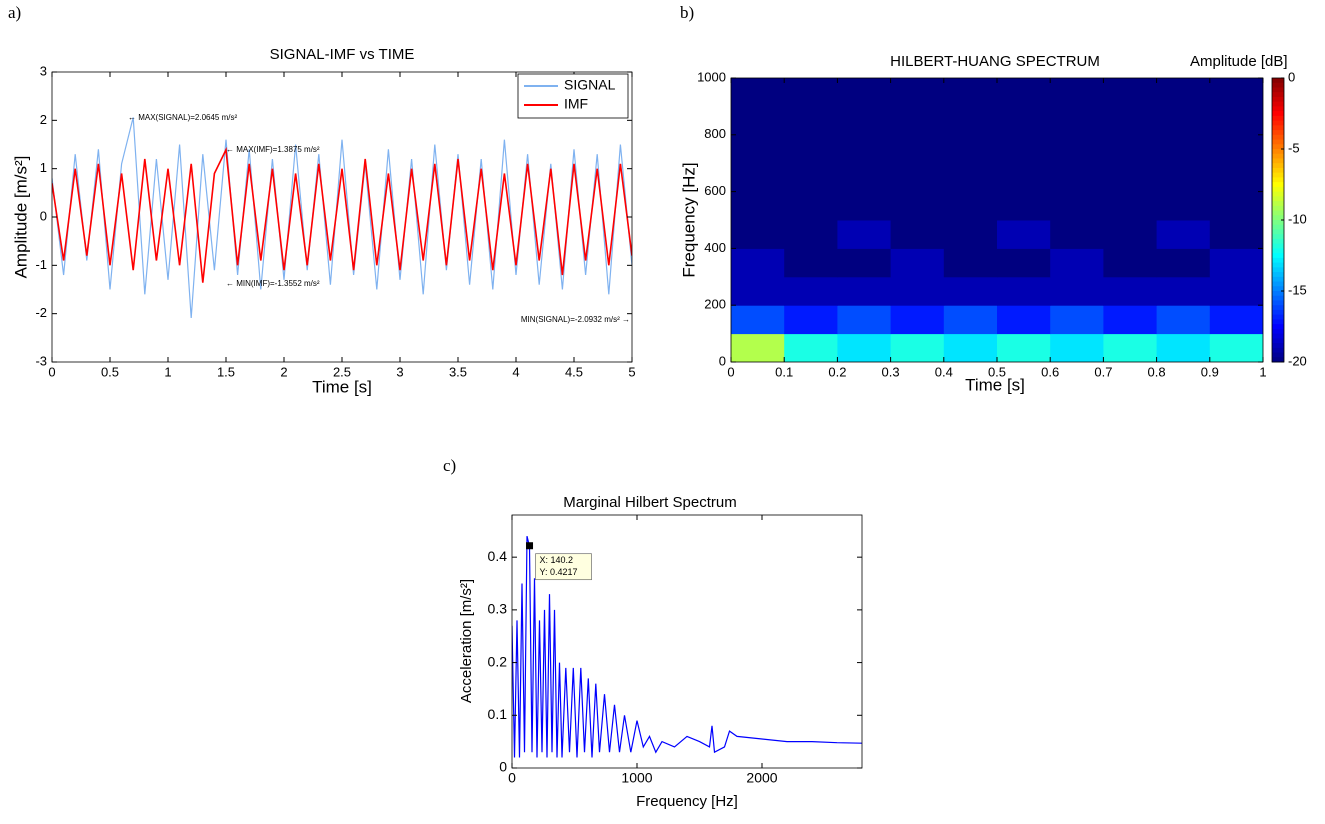 This screenshot has width=1325, height=824. Describe the element at coordinates (458, 371) in the screenshot. I see `x-tick-label: 3.5` at that location.